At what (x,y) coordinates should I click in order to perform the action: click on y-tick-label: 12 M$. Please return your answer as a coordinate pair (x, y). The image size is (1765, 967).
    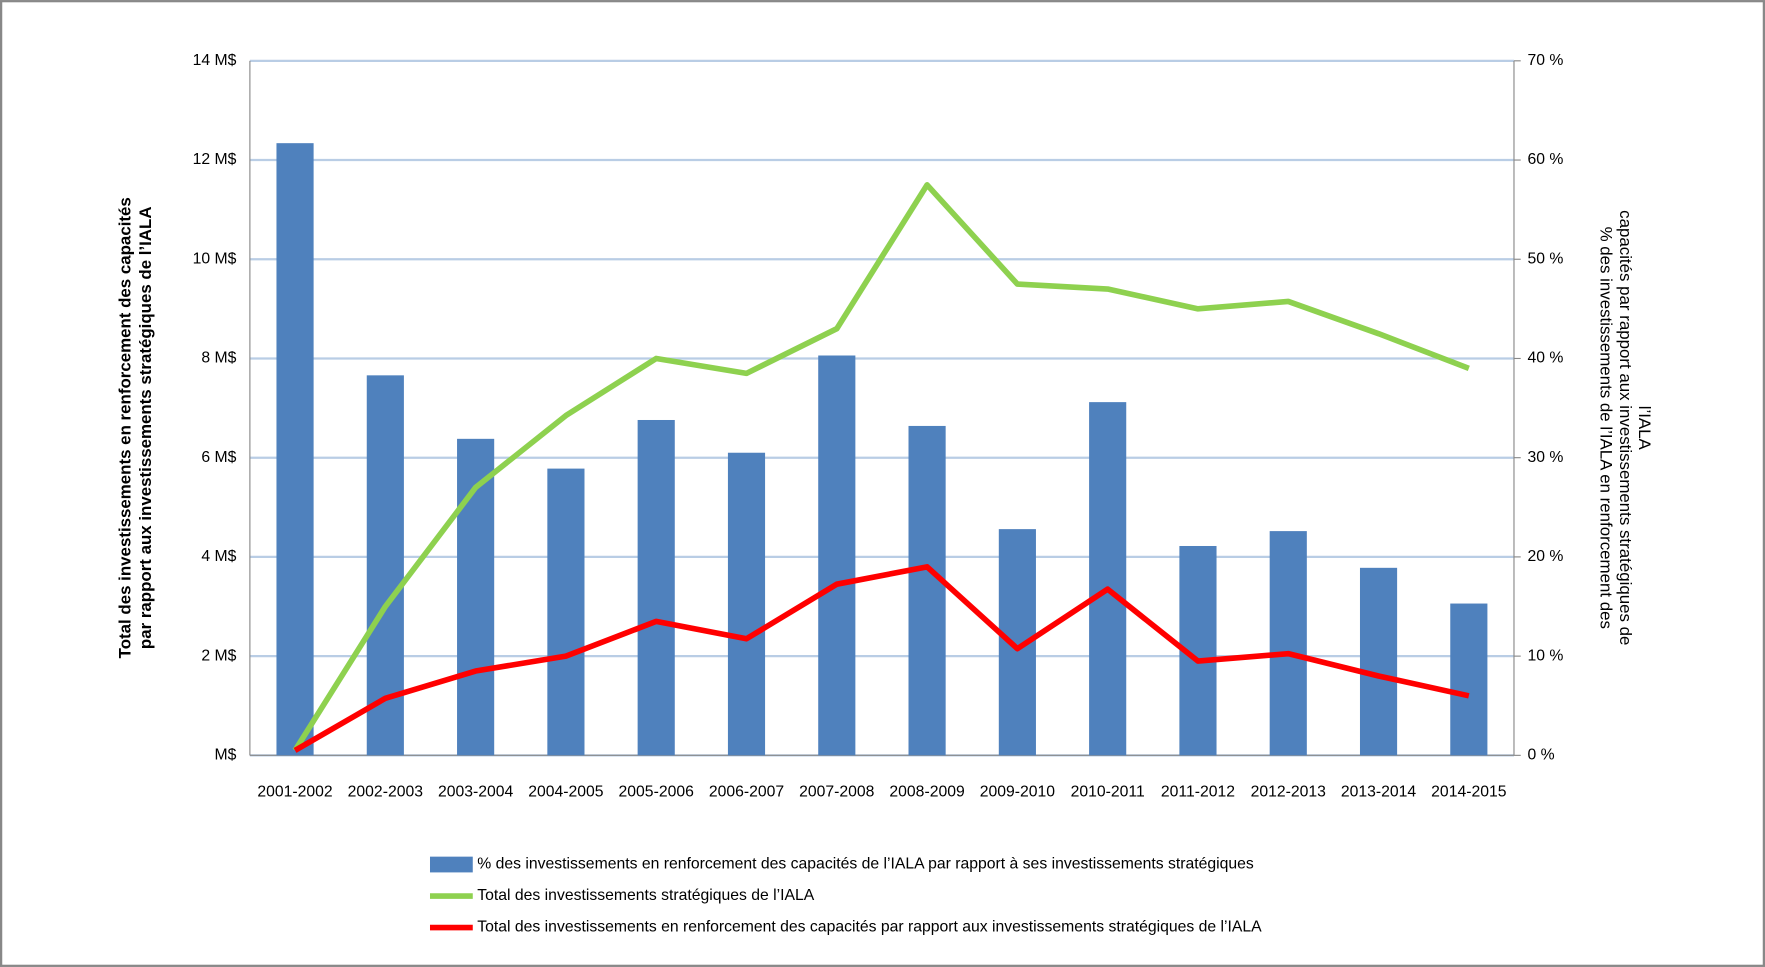
    Looking at the image, I should click on (215, 159).